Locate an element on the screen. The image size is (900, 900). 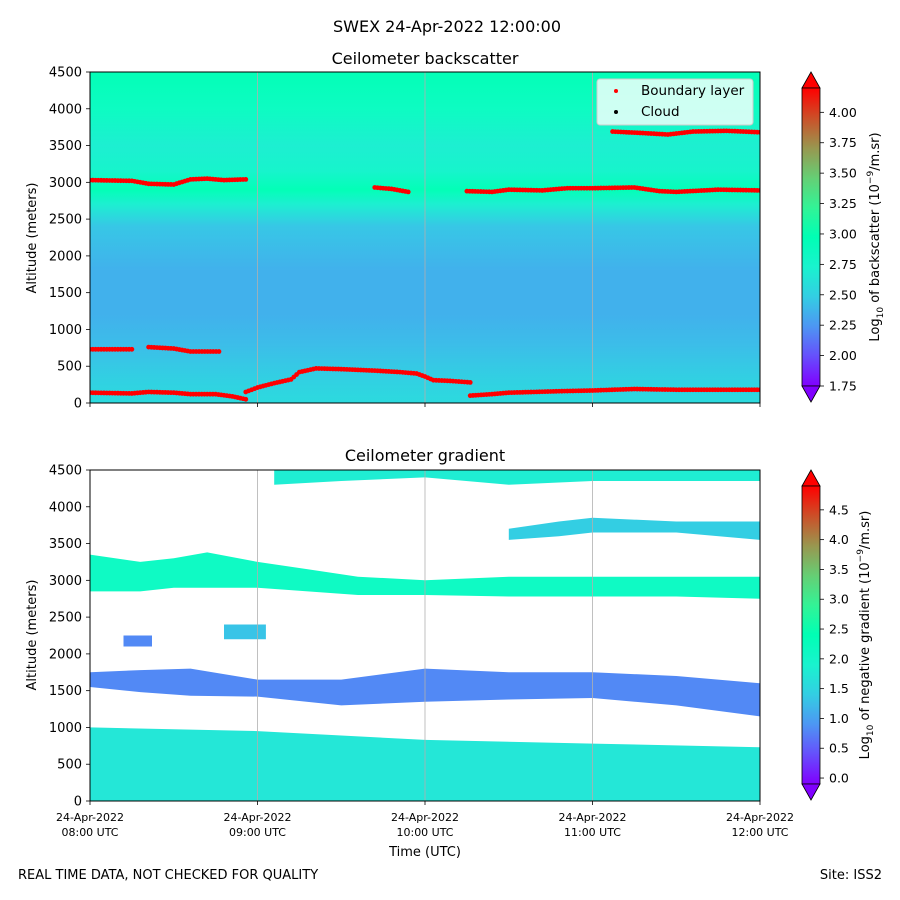
x-tick-label-time: 12:00 UTC is located at coordinates (759, 832).